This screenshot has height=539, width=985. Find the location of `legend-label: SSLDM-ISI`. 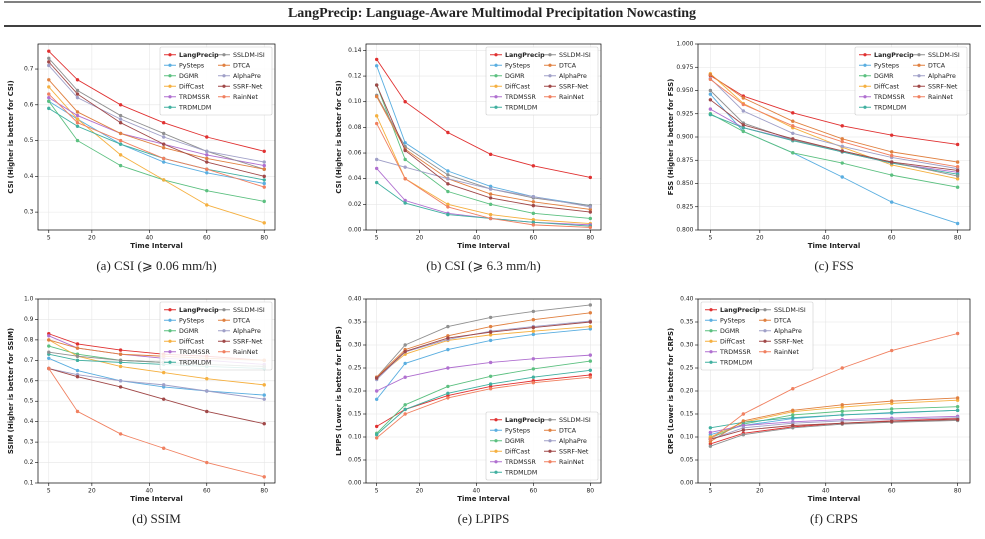

legend-label: SSLDM-ISI is located at coordinates (575, 420).